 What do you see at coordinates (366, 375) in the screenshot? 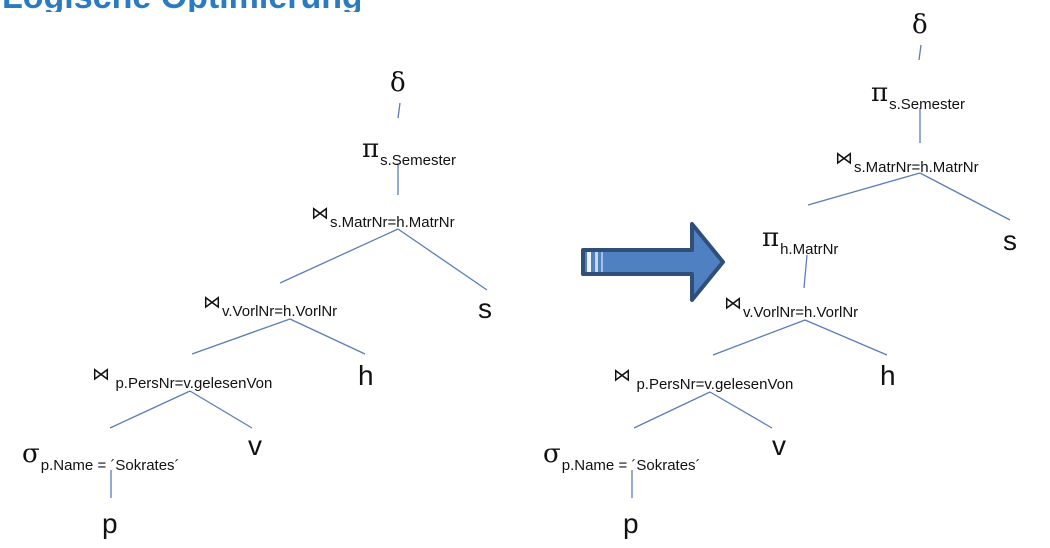
I see `left-relation-h: h` at bounding box center [366, 375].